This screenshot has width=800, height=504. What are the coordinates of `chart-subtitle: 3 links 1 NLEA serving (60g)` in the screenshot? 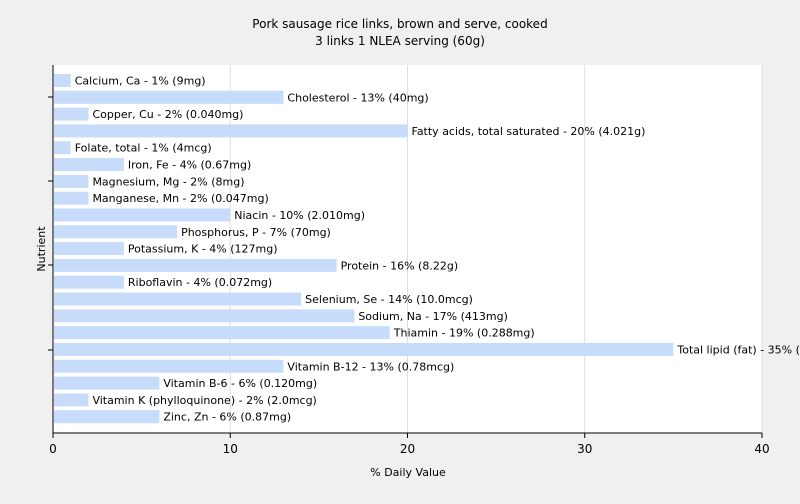 It's located at (400, 41).